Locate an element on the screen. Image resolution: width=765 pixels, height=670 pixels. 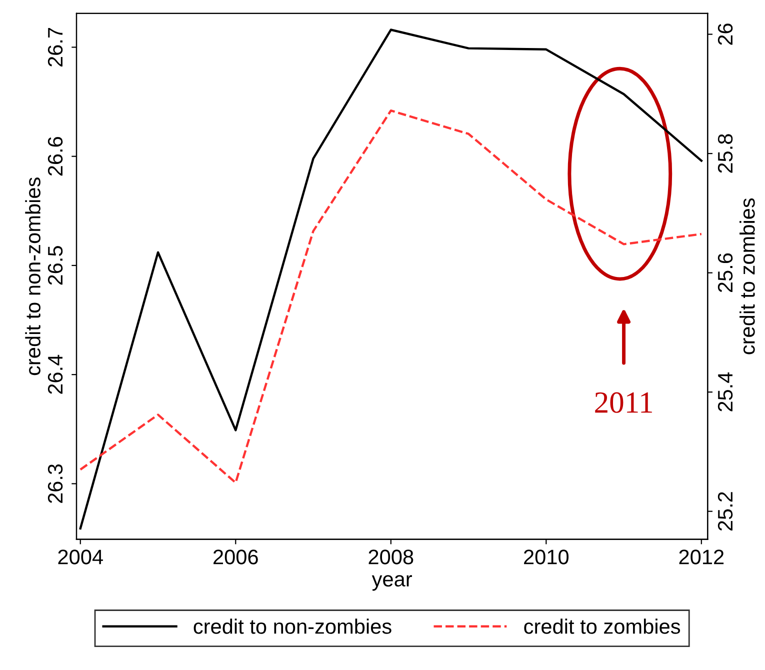
annotation: 2011 is located at coordinates (623, 402).